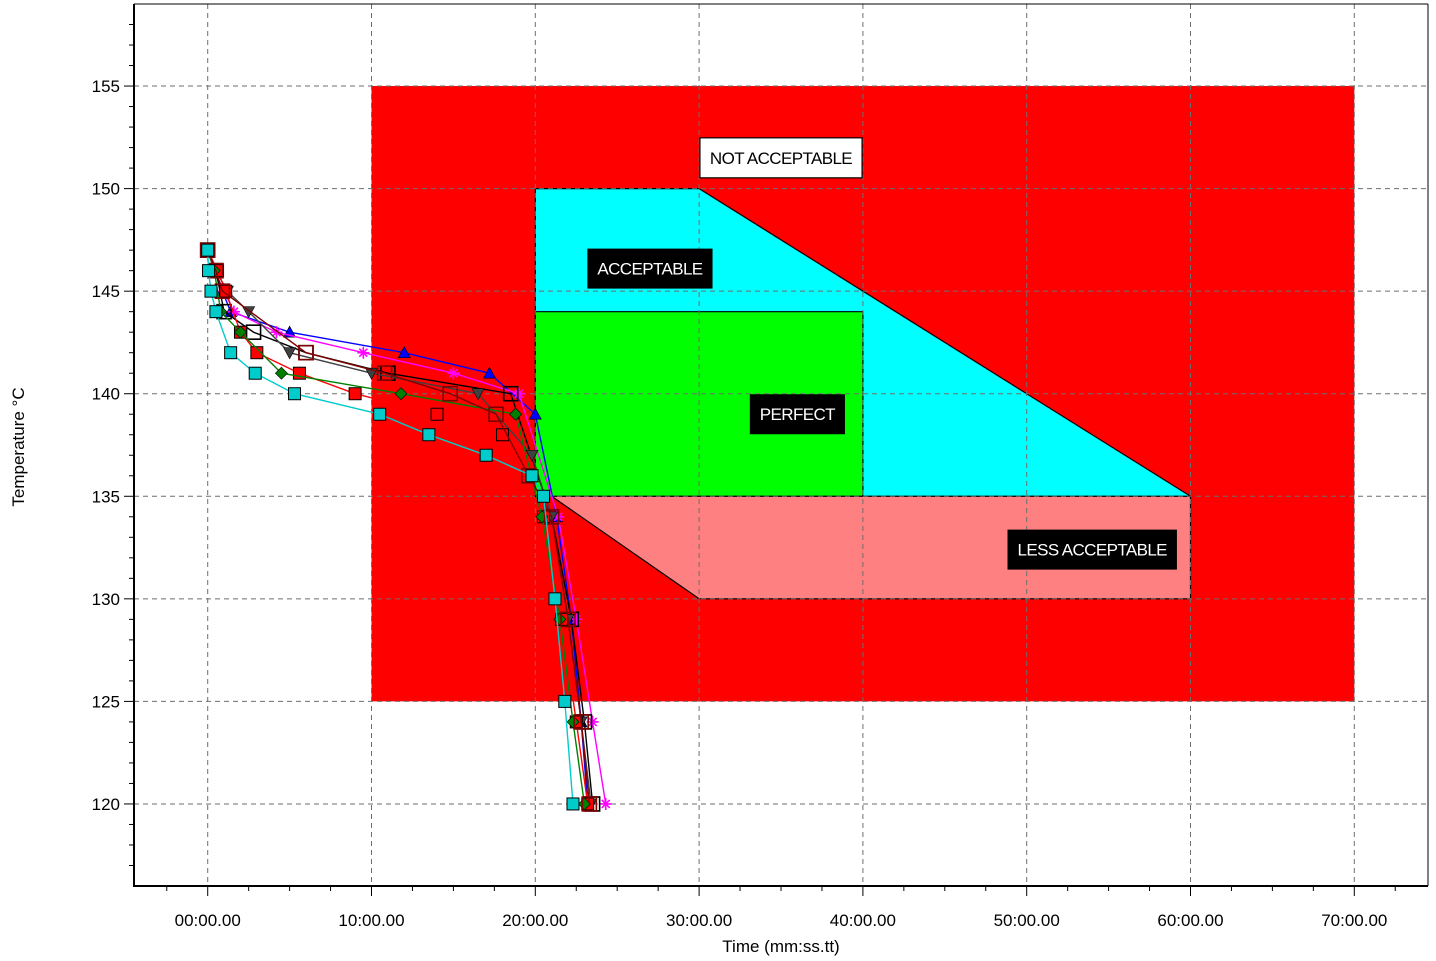  What do you see at coordinates (1354, 920) in the screenshot?
I see `x-tick-label: 70:00.00` at bounding box center [1354, 920].